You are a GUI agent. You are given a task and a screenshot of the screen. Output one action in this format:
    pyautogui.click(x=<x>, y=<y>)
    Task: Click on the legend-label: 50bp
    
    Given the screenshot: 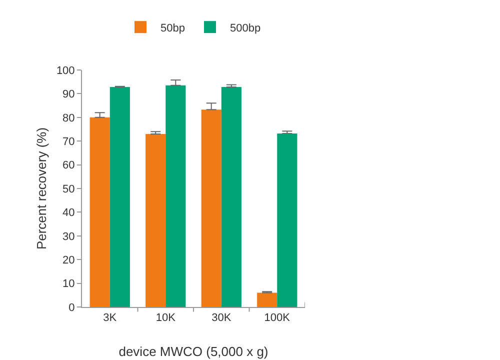 What is the action you would take?
    pyautogui.click(x=172, y=28)
    